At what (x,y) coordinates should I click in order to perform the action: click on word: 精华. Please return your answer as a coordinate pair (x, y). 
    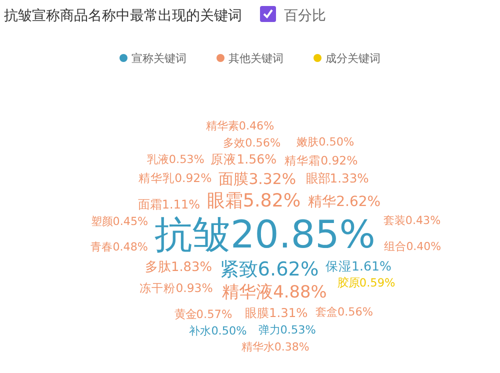
    Looking at the image, I should click on (322, 202).